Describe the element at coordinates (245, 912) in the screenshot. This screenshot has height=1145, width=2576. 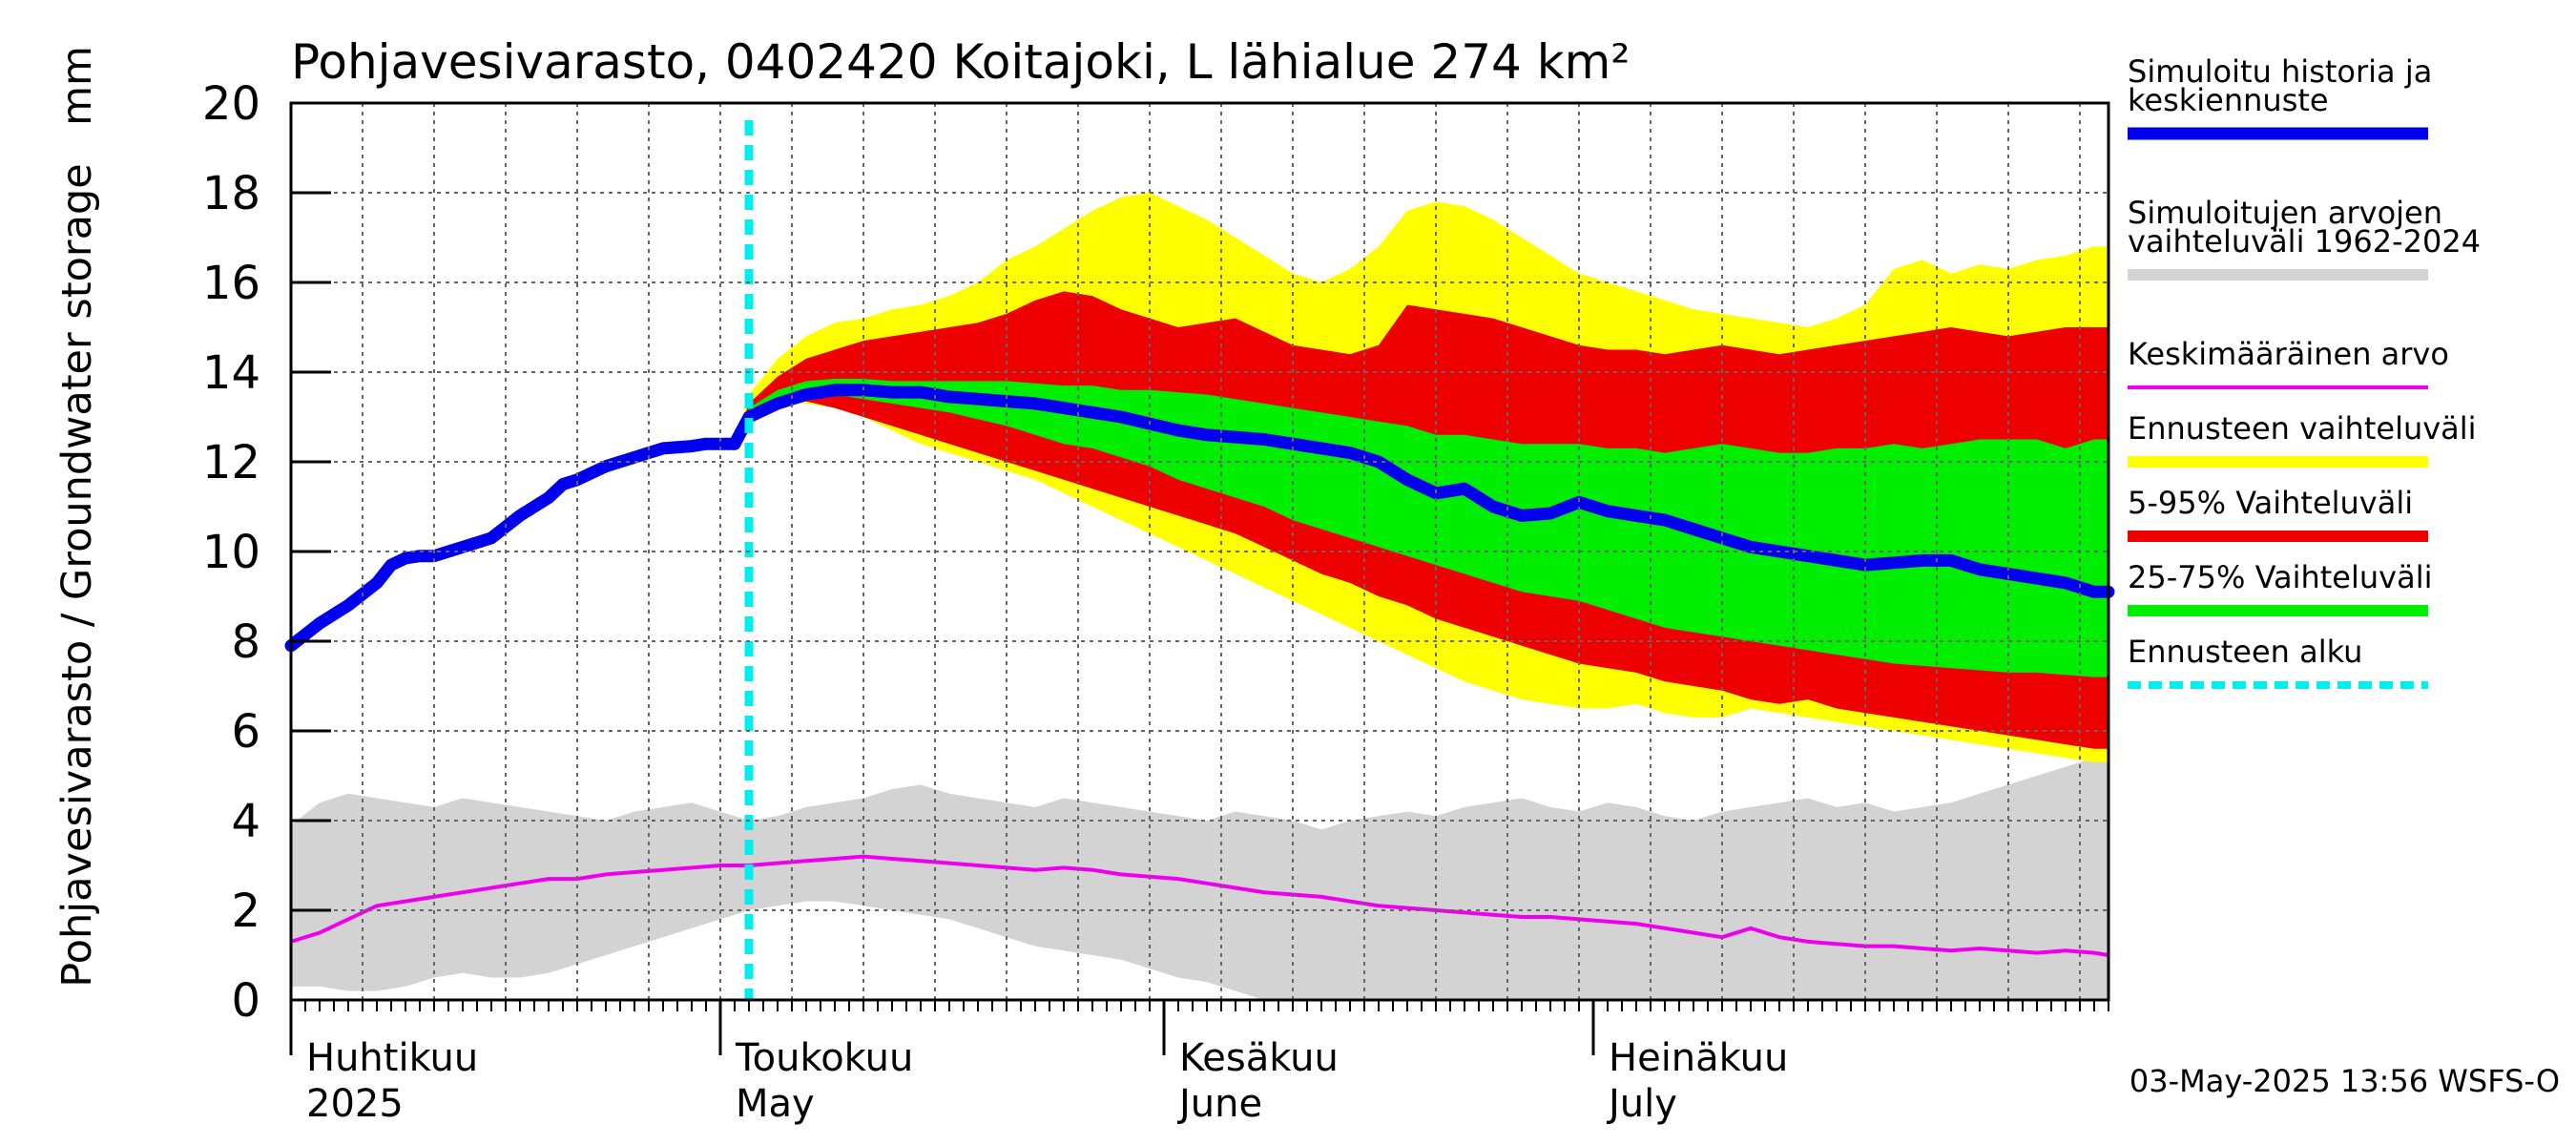
I see `y-tick-label: 2` at that location.